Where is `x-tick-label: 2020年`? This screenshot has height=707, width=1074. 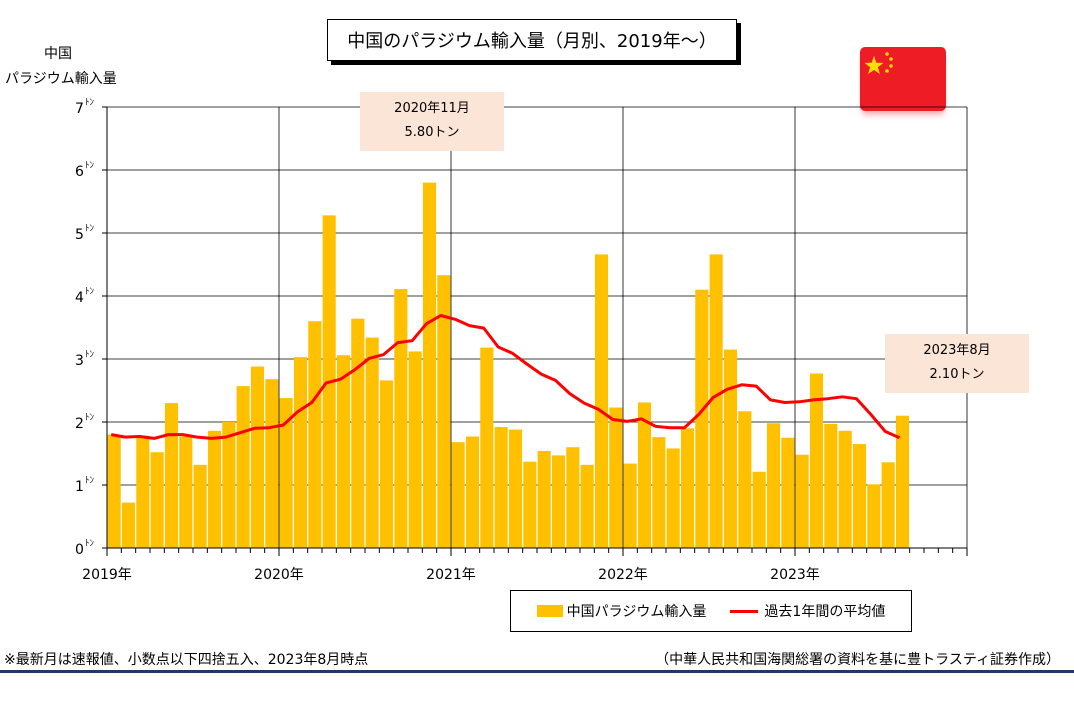
x-tick-label: 2020年 is located at coordinates (279, 575).